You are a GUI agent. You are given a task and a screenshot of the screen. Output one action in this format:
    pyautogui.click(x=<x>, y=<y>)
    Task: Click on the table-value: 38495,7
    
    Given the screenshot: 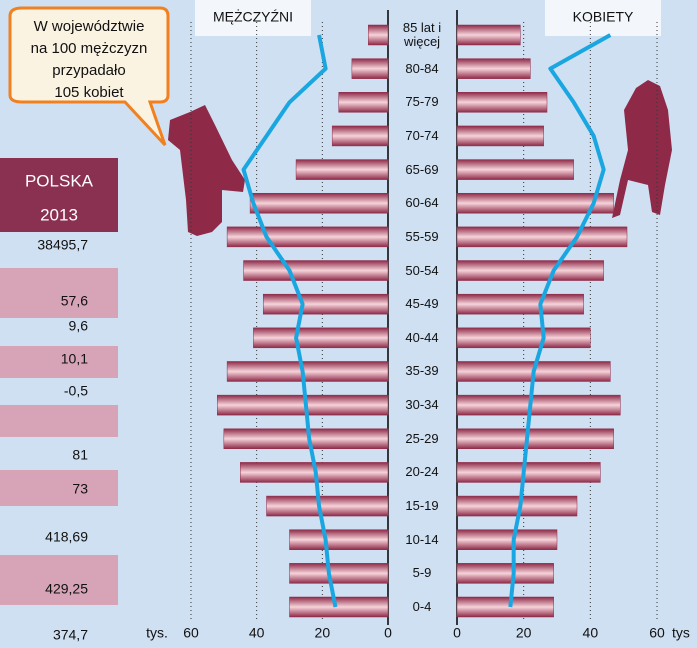 What is the action you would take?
    pyautogui.click(x=62, y=245)
    